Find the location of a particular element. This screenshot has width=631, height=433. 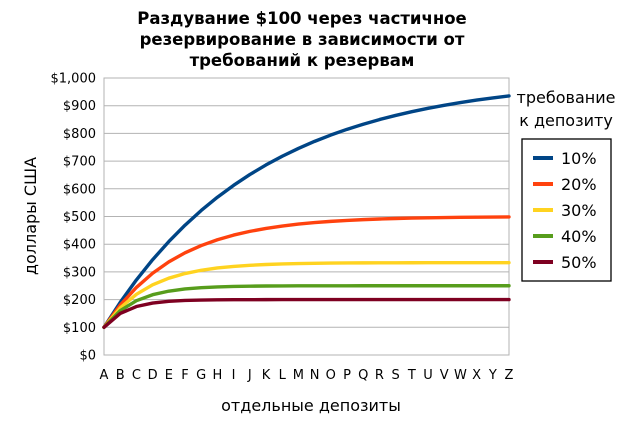

x-tick-label: L is located at coordinates (283, 375).